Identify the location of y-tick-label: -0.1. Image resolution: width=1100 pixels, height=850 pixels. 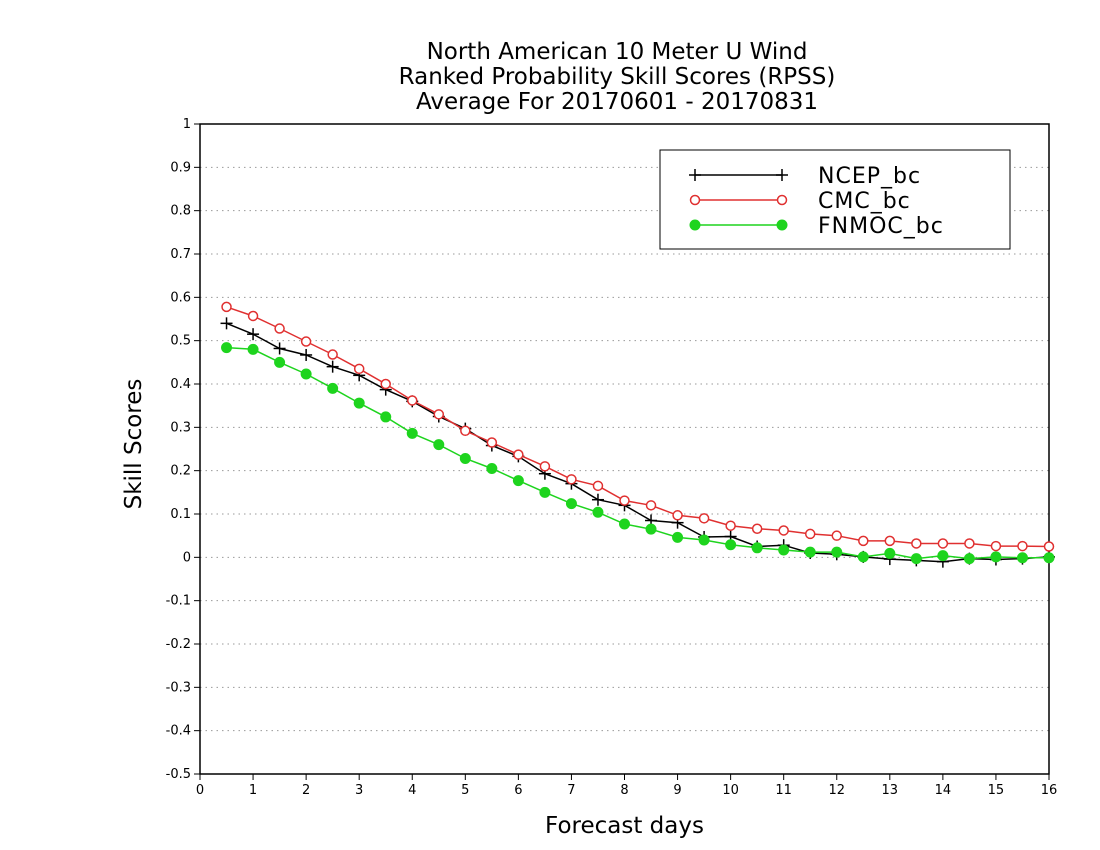
(178, 601).